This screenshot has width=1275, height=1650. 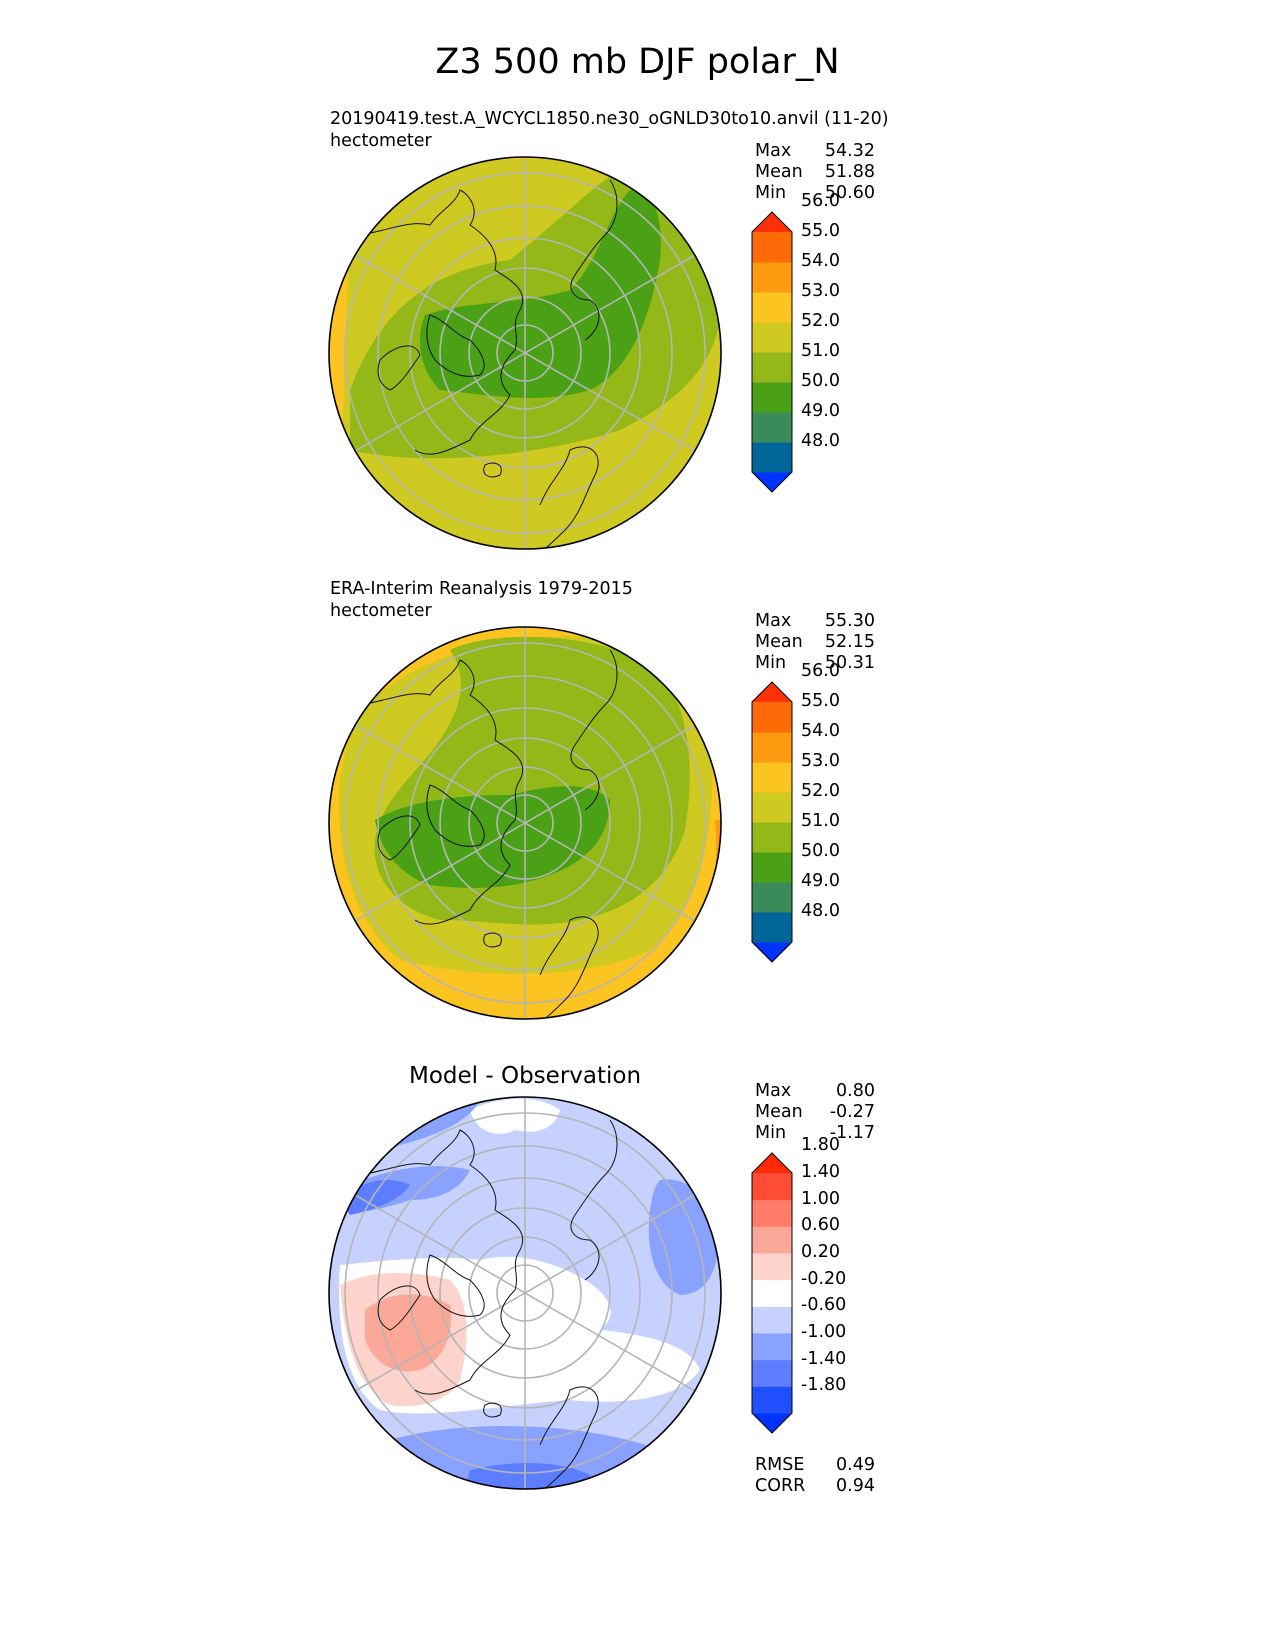 What do you see at coordinates (849, 151) in the screenshot?
I see `panel1-max-value: 54.32` at bounding box center [849, 151].